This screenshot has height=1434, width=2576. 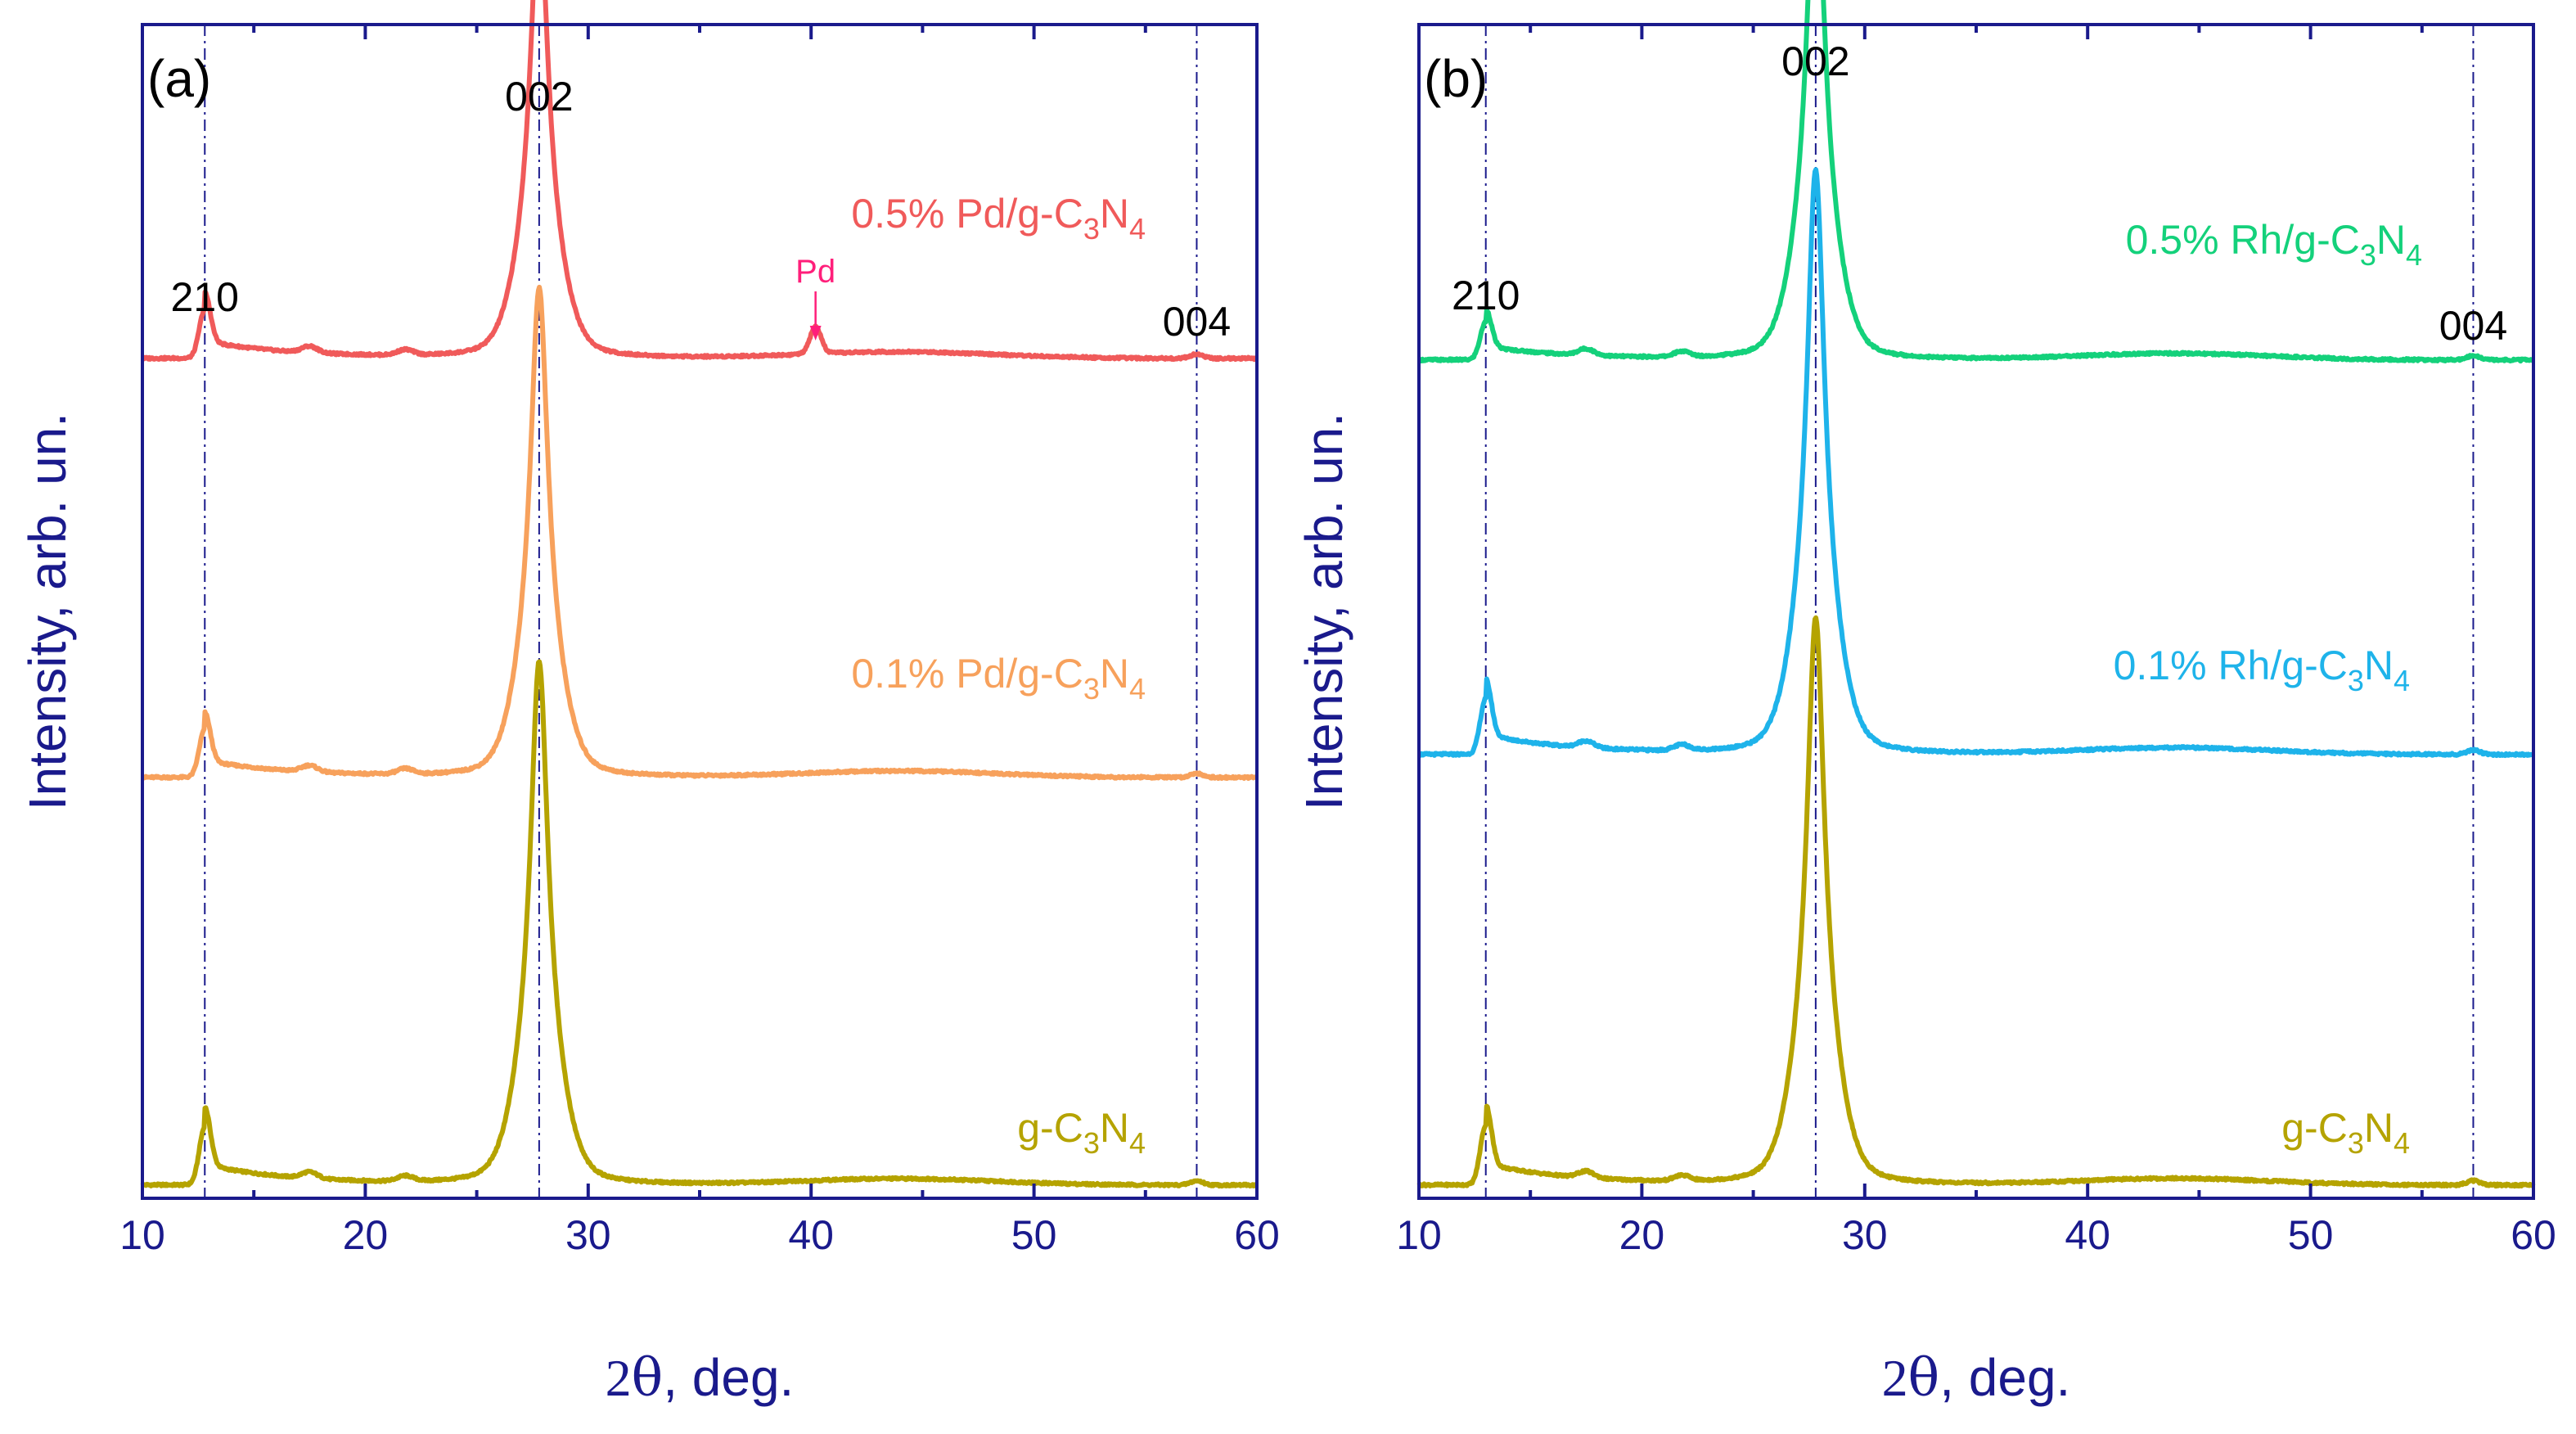 What do you see at coordinates (815, 333) in the screenshot?
I see `pd-arrow-head` at bounding box center [815, 333].